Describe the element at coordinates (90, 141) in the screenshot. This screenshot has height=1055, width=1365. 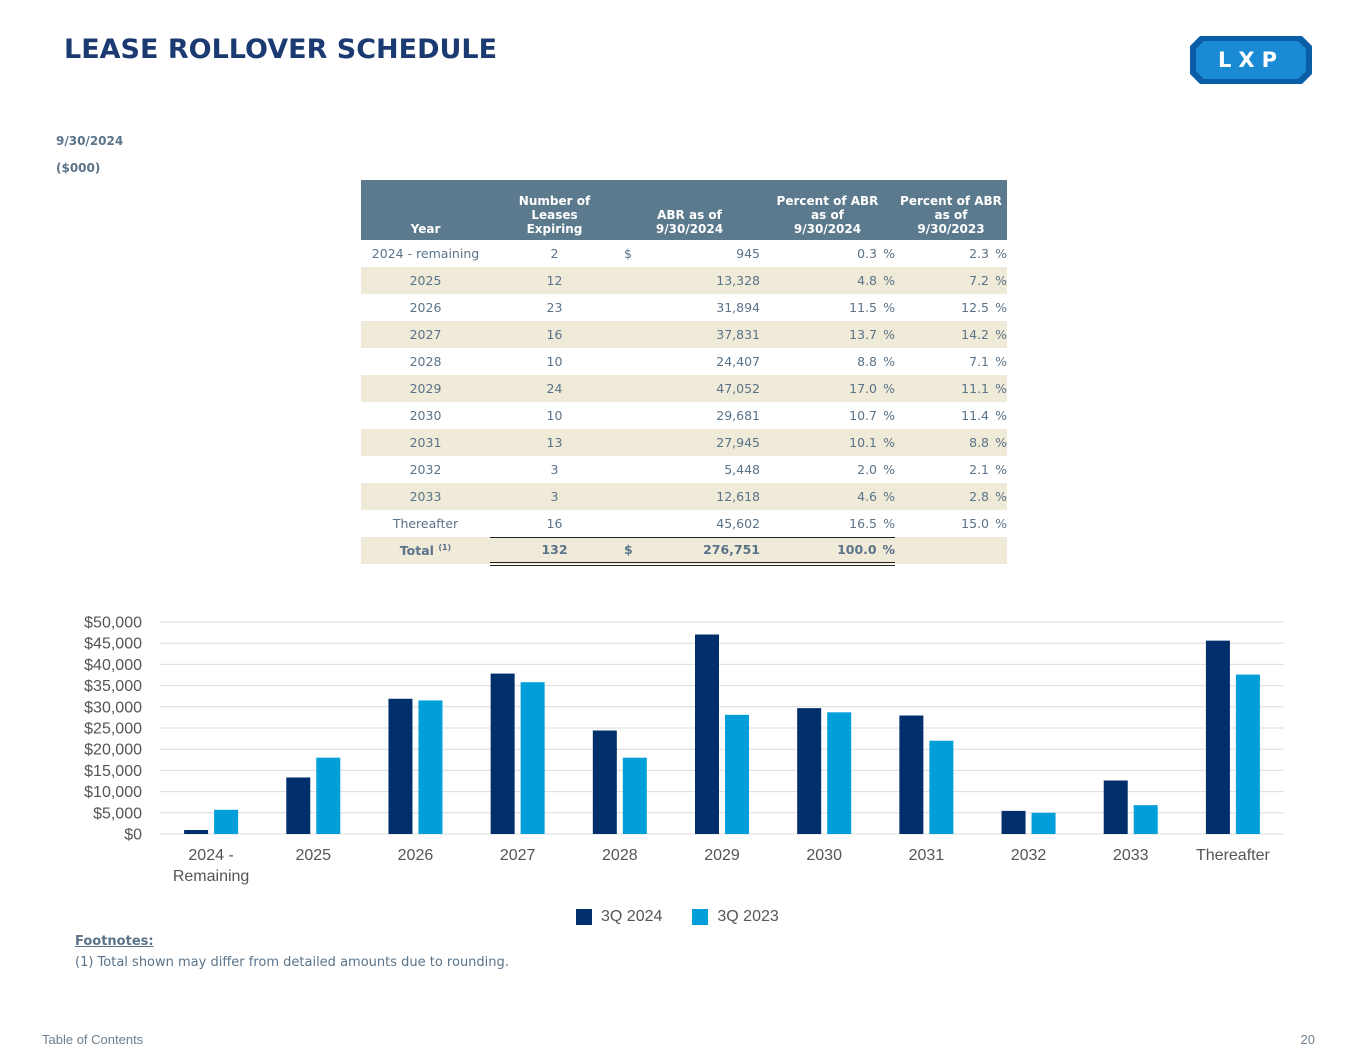
I see `report-date: 9/30/2024` at that location.